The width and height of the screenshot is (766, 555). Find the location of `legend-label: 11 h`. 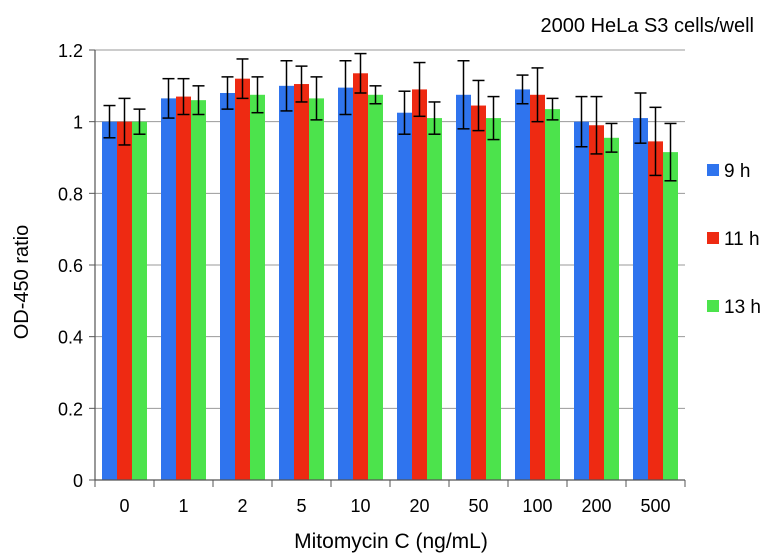

legend-label: 11 h is located at coordinates (742, 239).